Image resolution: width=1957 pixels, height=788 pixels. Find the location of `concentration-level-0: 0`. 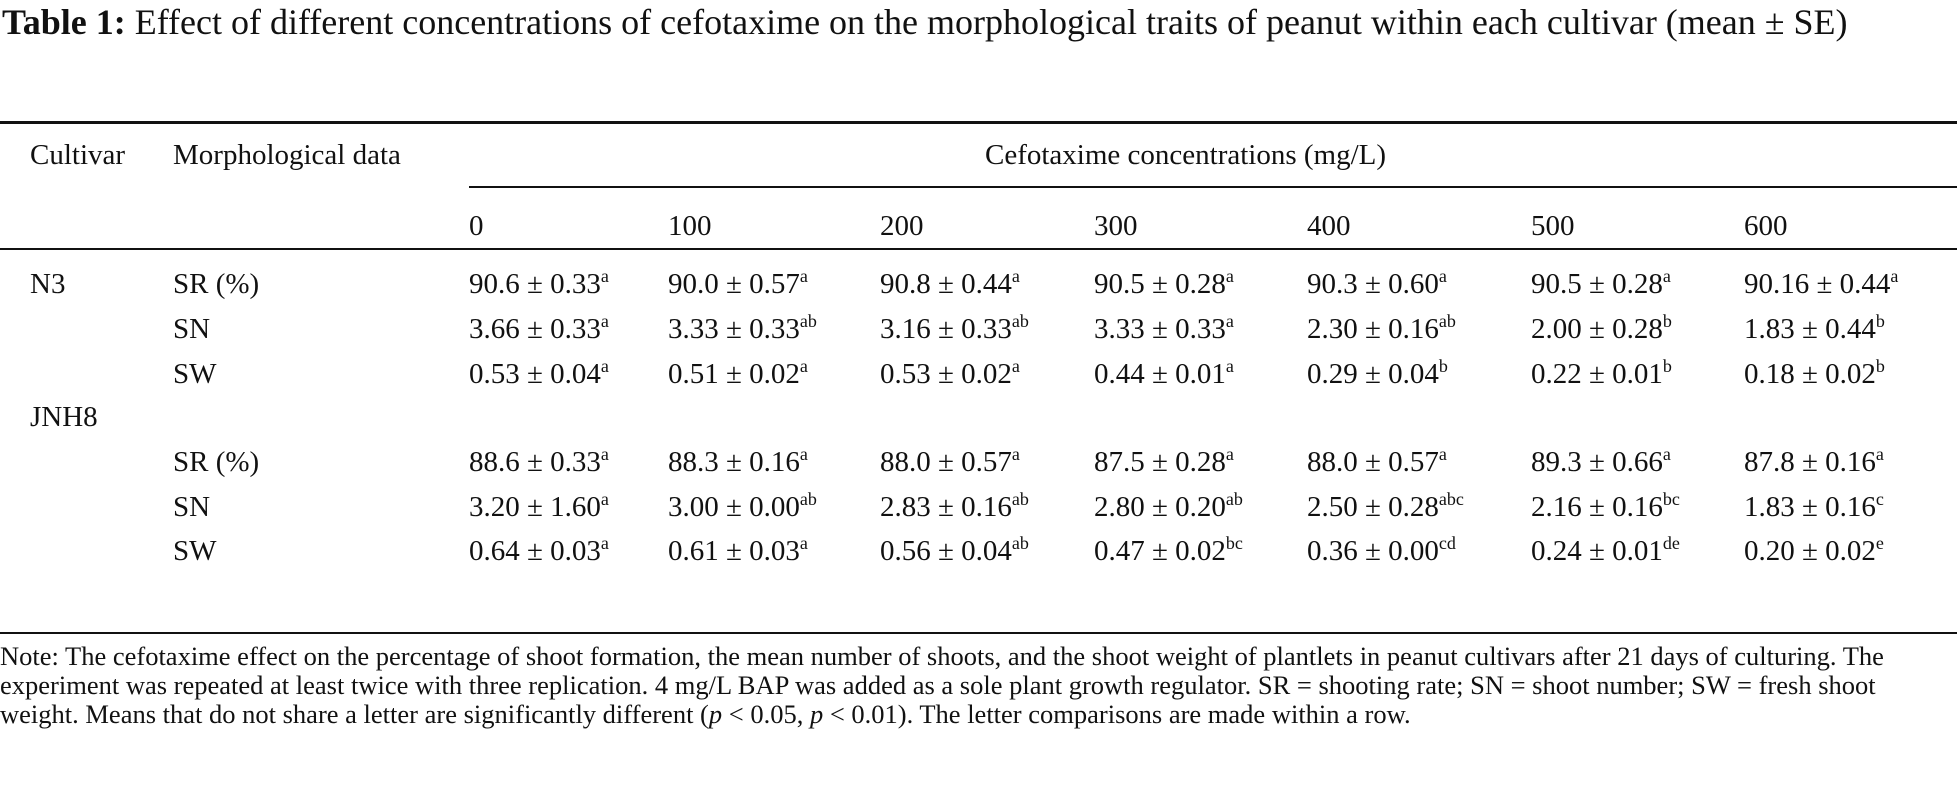

concentration-level-0: 0 is located at coordinates (476, 226).